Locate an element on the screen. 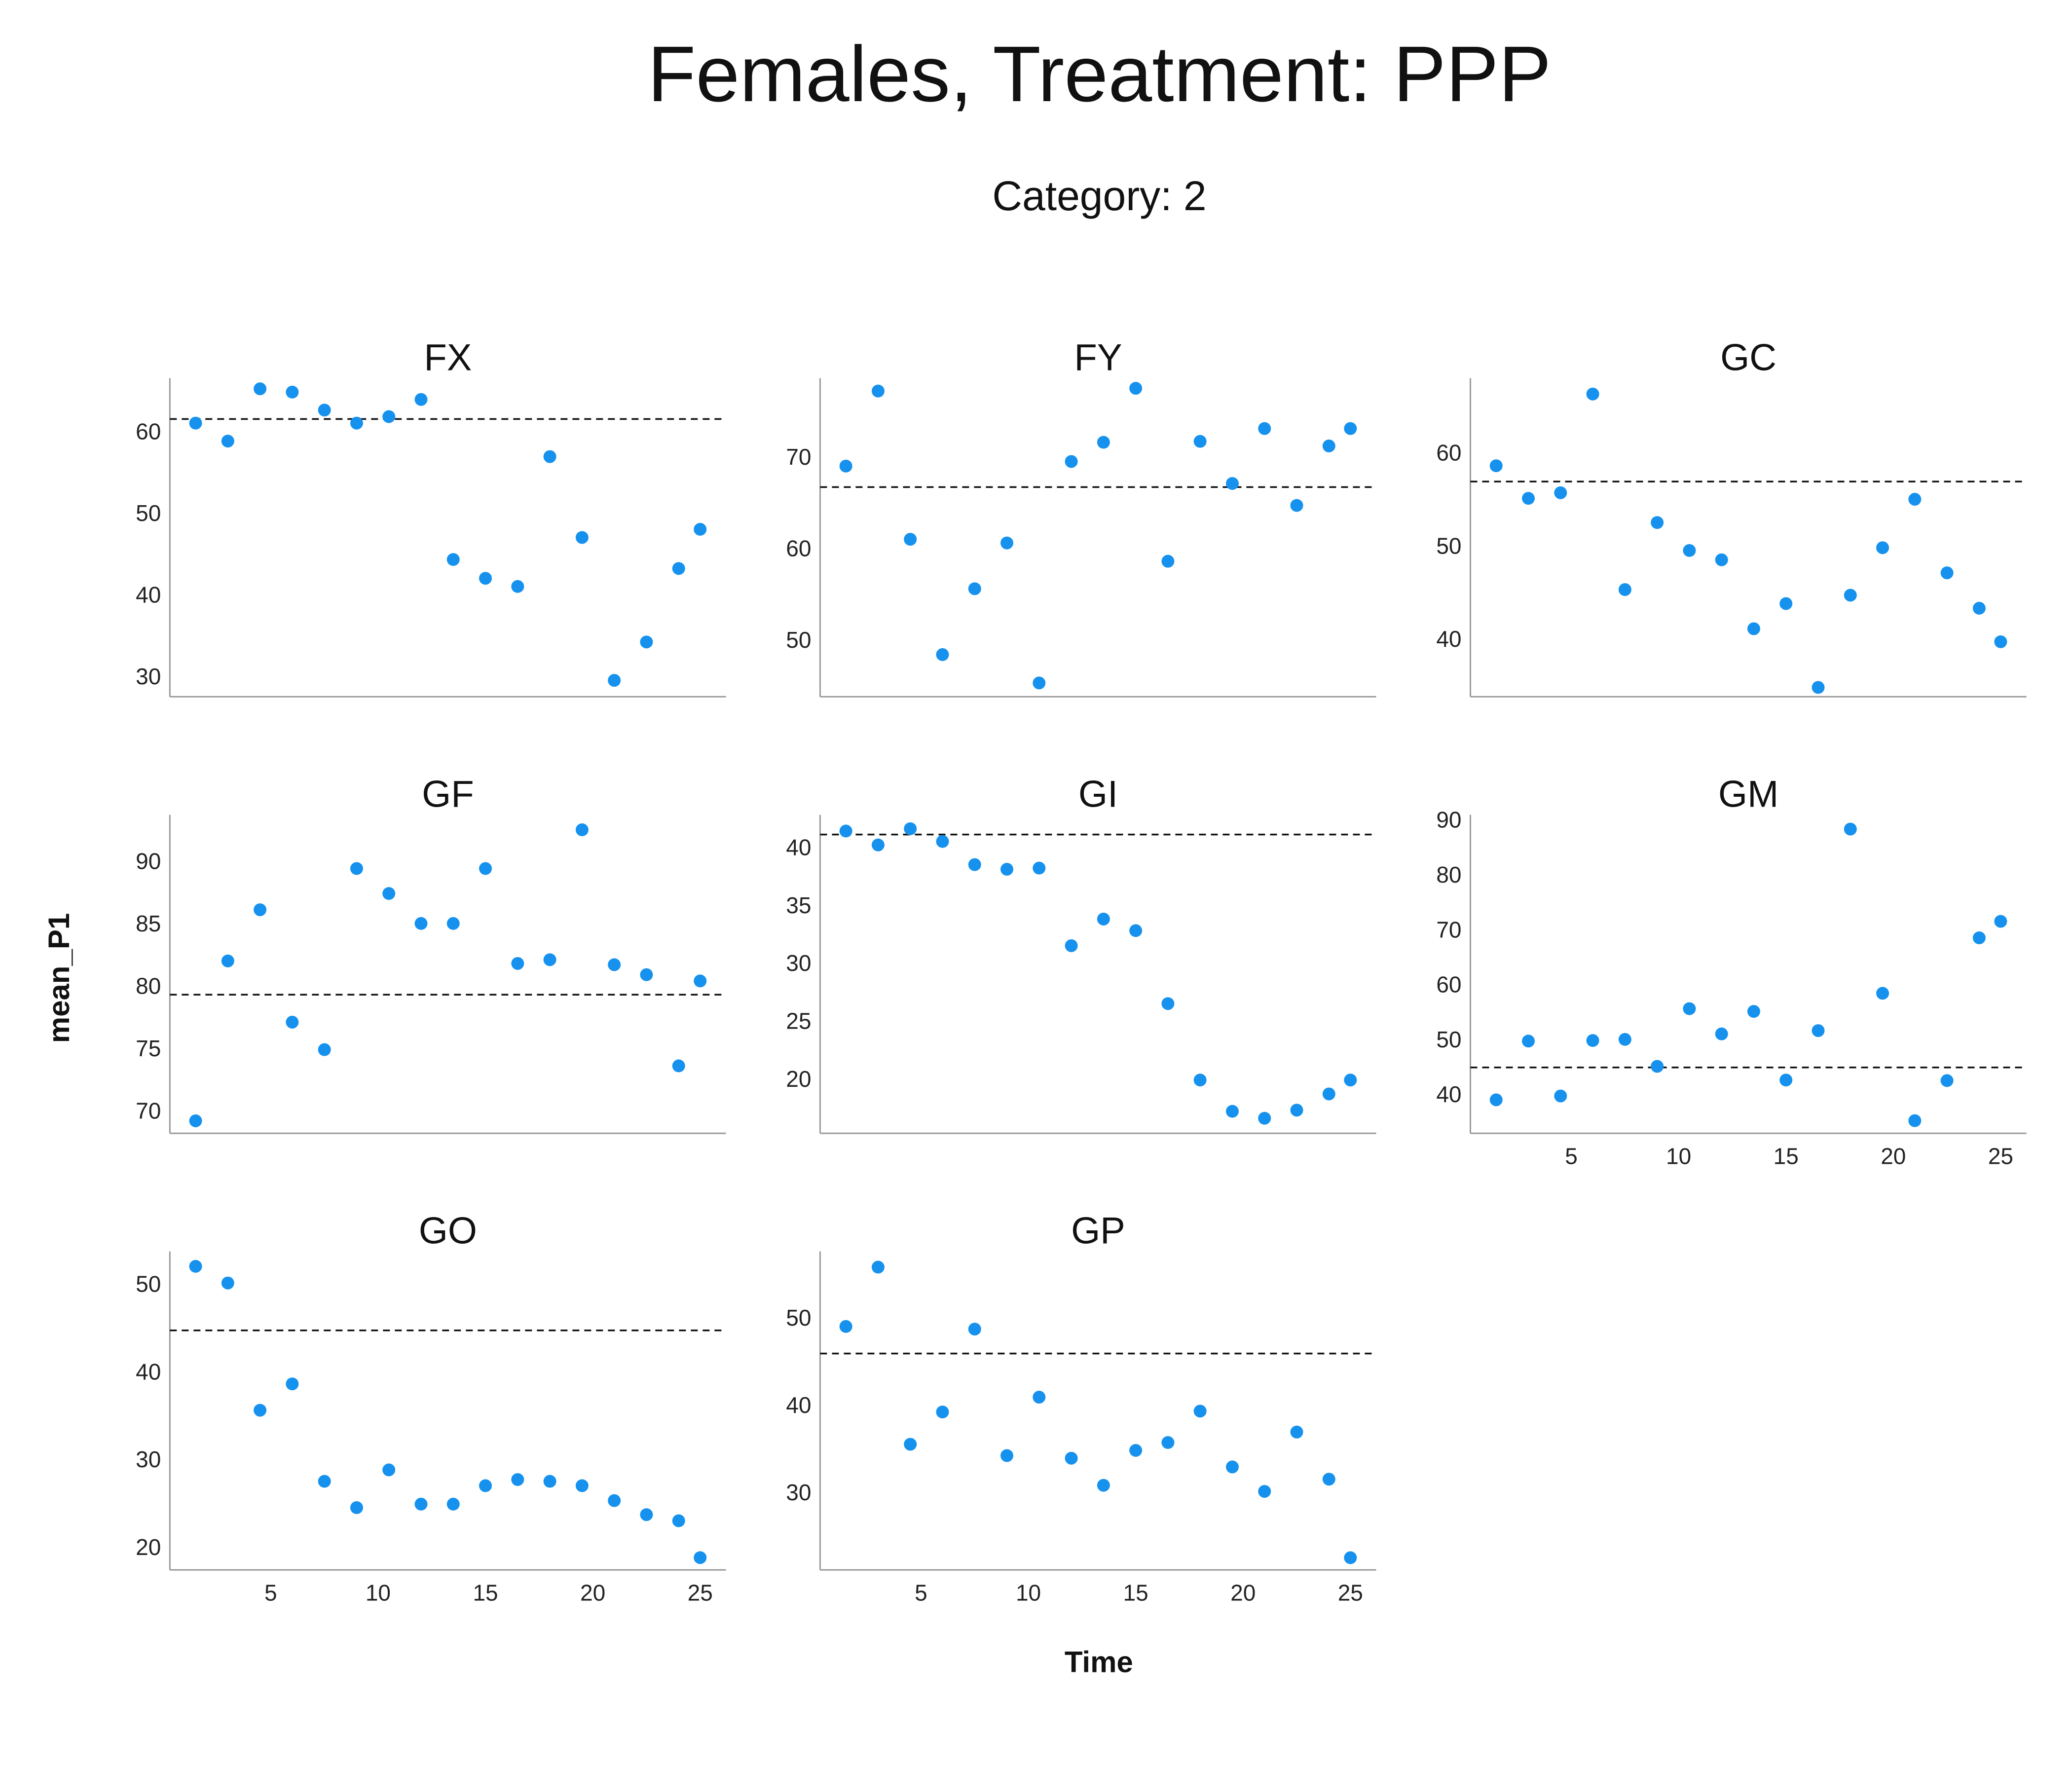 Image resolution: width=2072 pixels, height=1776 pixels. panel-title: GF is located at coordinates (448, 795).